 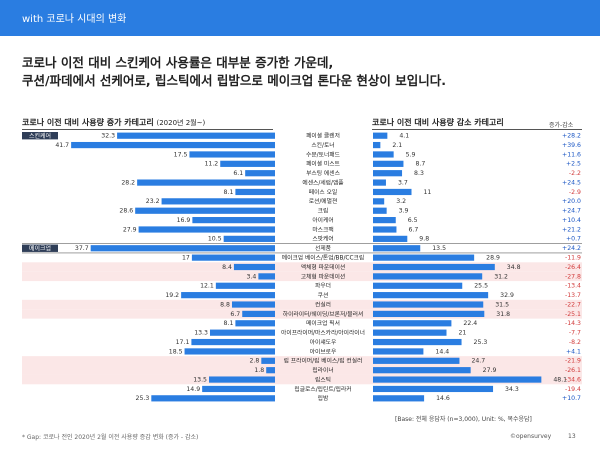 What do you see at coordinates (413, 220) in the screenshot?
I see `decrease-value: 6.5` at bounding box center [413, 220].